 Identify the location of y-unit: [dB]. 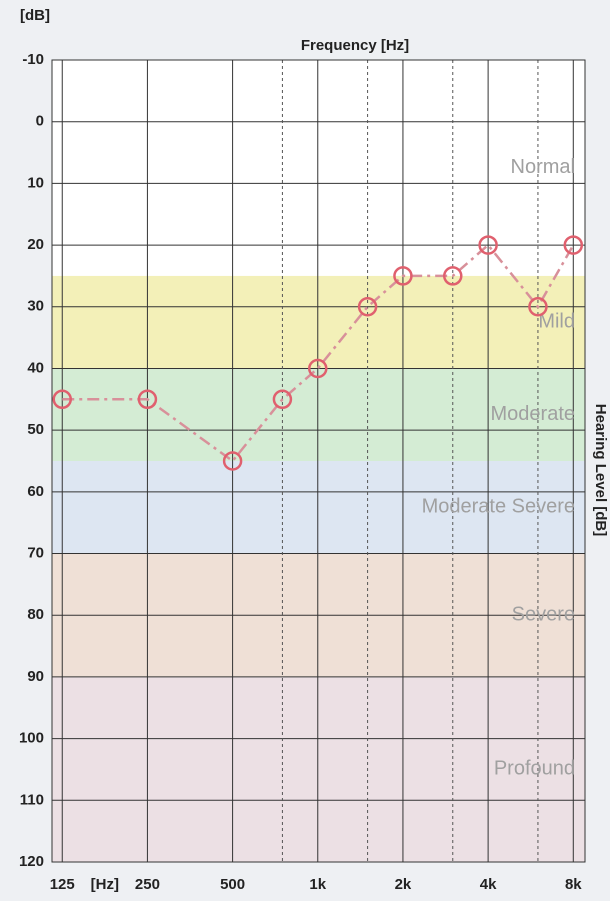
(35, 15).